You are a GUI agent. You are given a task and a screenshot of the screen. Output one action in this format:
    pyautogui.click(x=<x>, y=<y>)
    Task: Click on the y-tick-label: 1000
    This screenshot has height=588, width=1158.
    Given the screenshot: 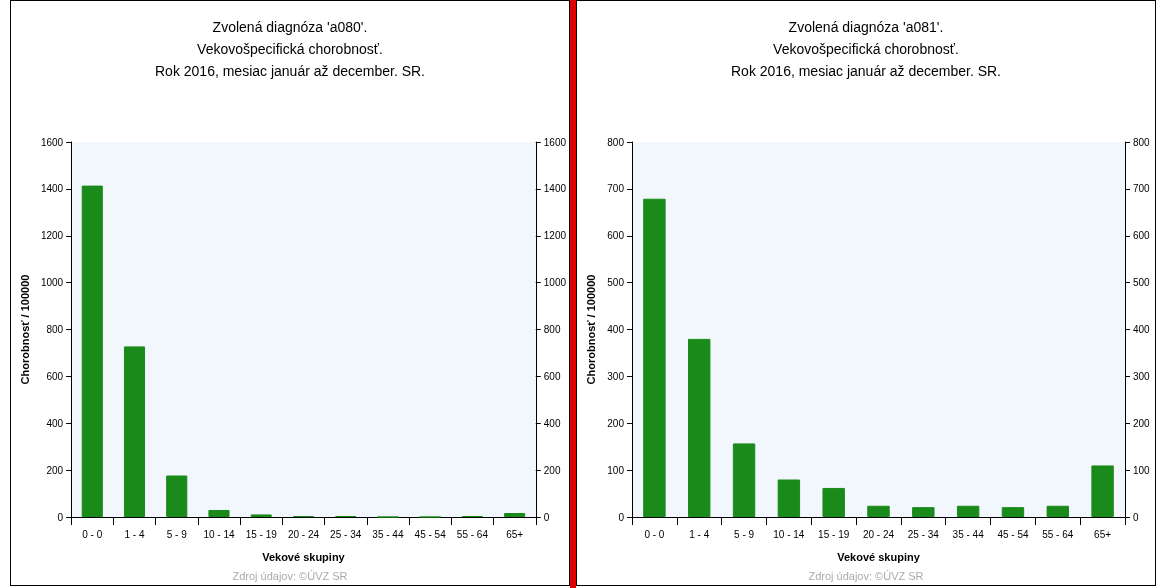 What is the action you would take?
    pyautogui.click(x=52, y=283)
    